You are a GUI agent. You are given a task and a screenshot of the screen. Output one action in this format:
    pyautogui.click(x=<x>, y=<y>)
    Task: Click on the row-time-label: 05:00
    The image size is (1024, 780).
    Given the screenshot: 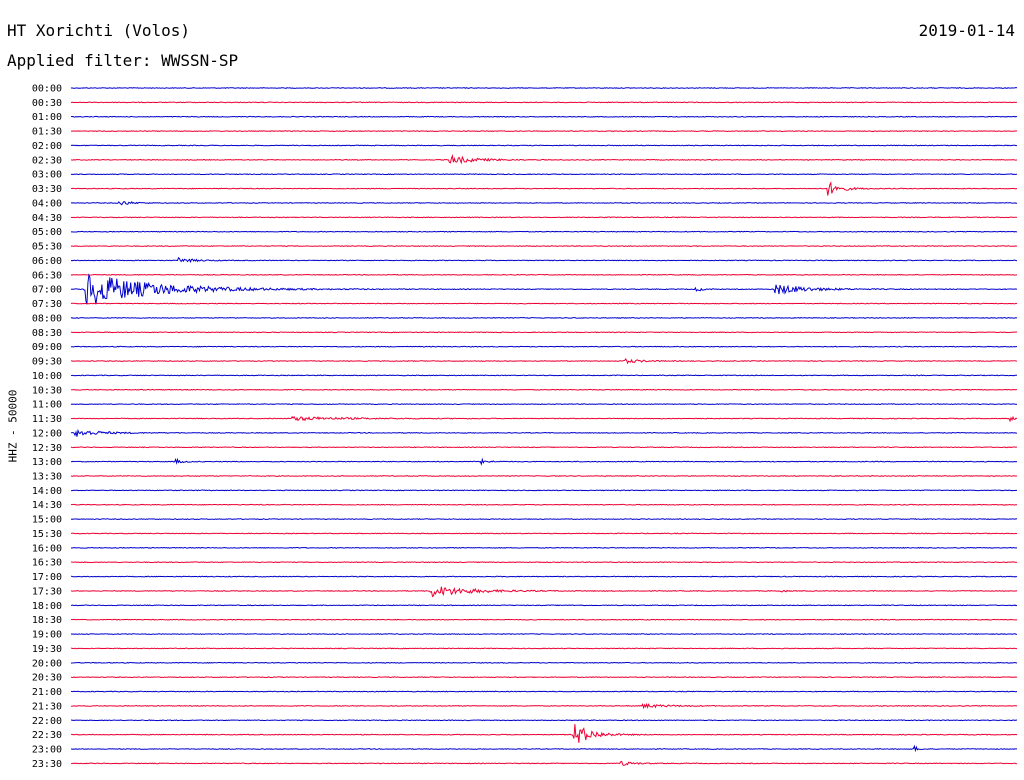 What is the action you would take?
    pyautogui.click(x=47, y=232)
    